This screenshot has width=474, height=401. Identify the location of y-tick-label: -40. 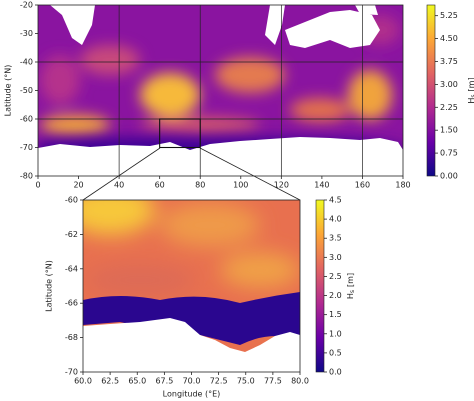
(26, 62).